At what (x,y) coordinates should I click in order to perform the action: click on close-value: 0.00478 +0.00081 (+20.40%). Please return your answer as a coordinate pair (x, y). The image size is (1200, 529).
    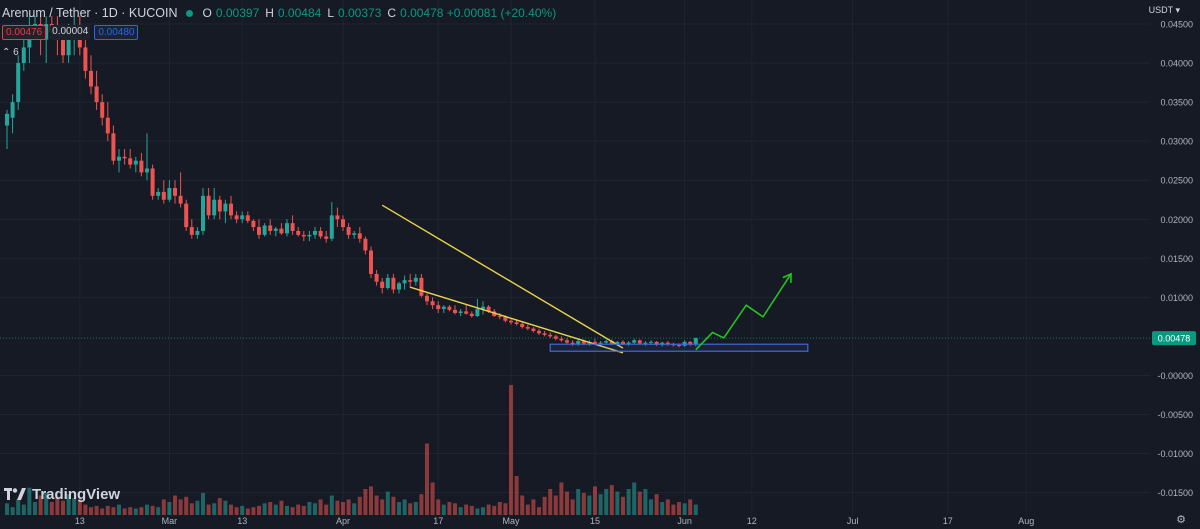
    Looking at the image, I should click on (478, 13).